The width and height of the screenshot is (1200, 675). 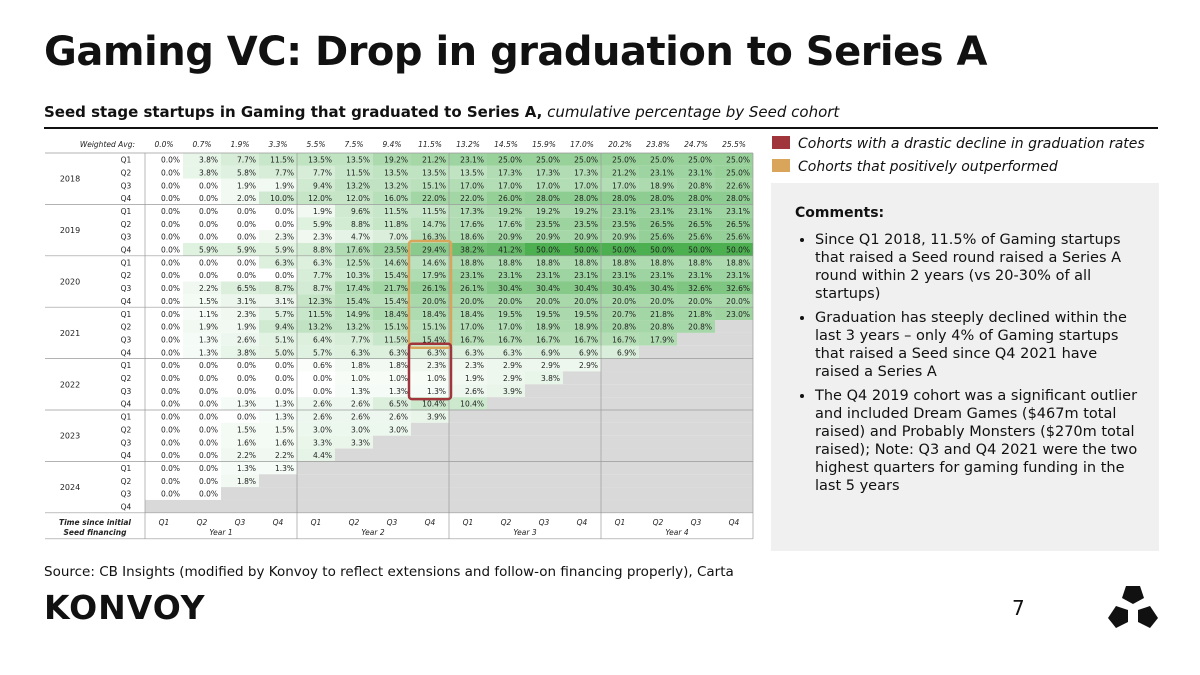 I want to click on cell-value: 2.6%, so click(x=398, y=417).